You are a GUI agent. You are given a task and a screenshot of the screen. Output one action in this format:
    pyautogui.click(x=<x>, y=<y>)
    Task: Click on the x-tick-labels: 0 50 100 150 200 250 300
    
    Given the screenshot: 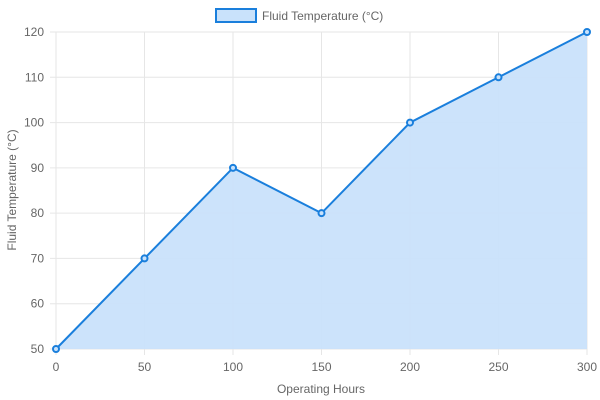 What is the action you would take?
    pyautogui.click(x=325, y=367)
    